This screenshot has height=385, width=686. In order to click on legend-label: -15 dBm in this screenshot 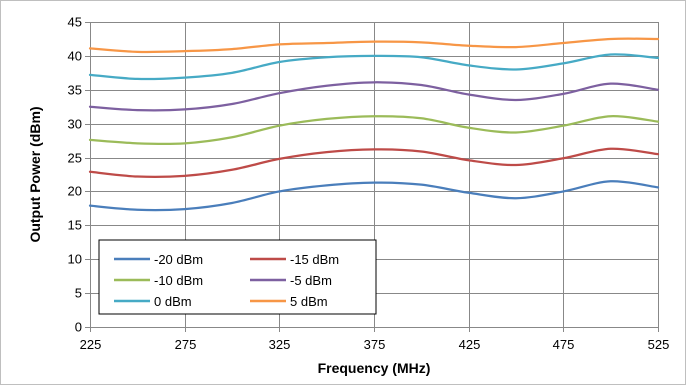, I will do `click(314, 259)`.